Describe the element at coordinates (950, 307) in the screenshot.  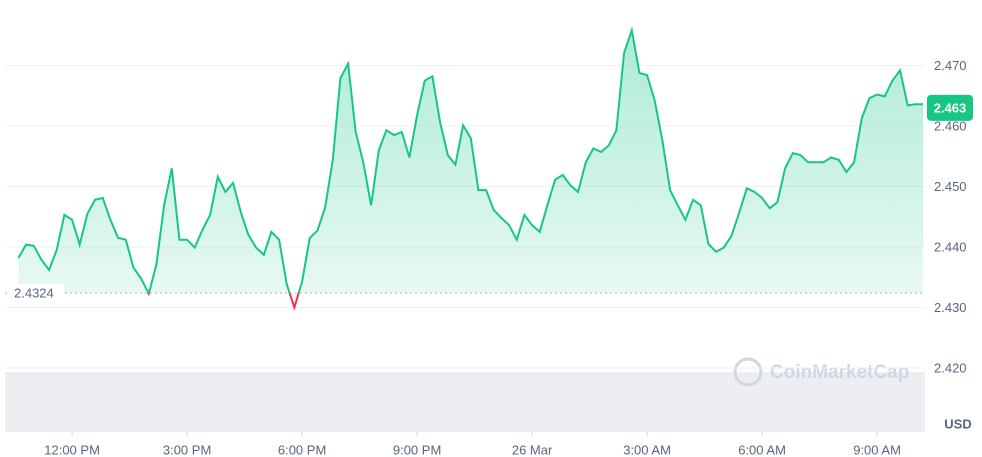
I see `y-tick-label: 2.430` at that location.